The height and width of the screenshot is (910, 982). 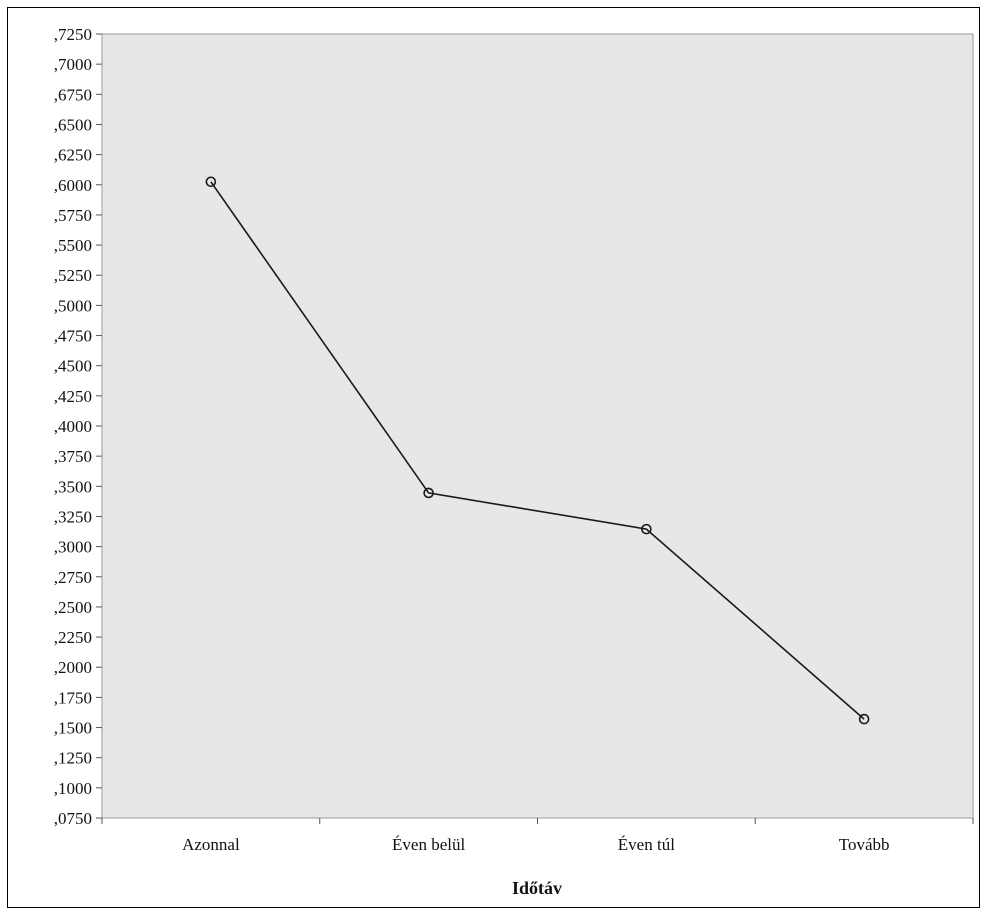 What do you see at coordinates (73, 275) in the screenshot?
I see `y-tick-label: ,5250` at bounding box center [73, 275].